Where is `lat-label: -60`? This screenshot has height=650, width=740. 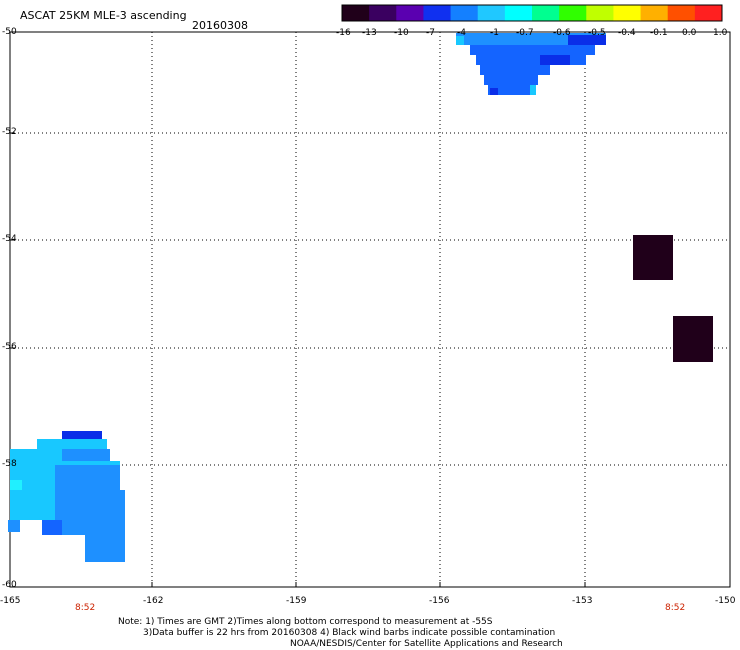
lat-label: -60 is located at coordinates (9, 585).